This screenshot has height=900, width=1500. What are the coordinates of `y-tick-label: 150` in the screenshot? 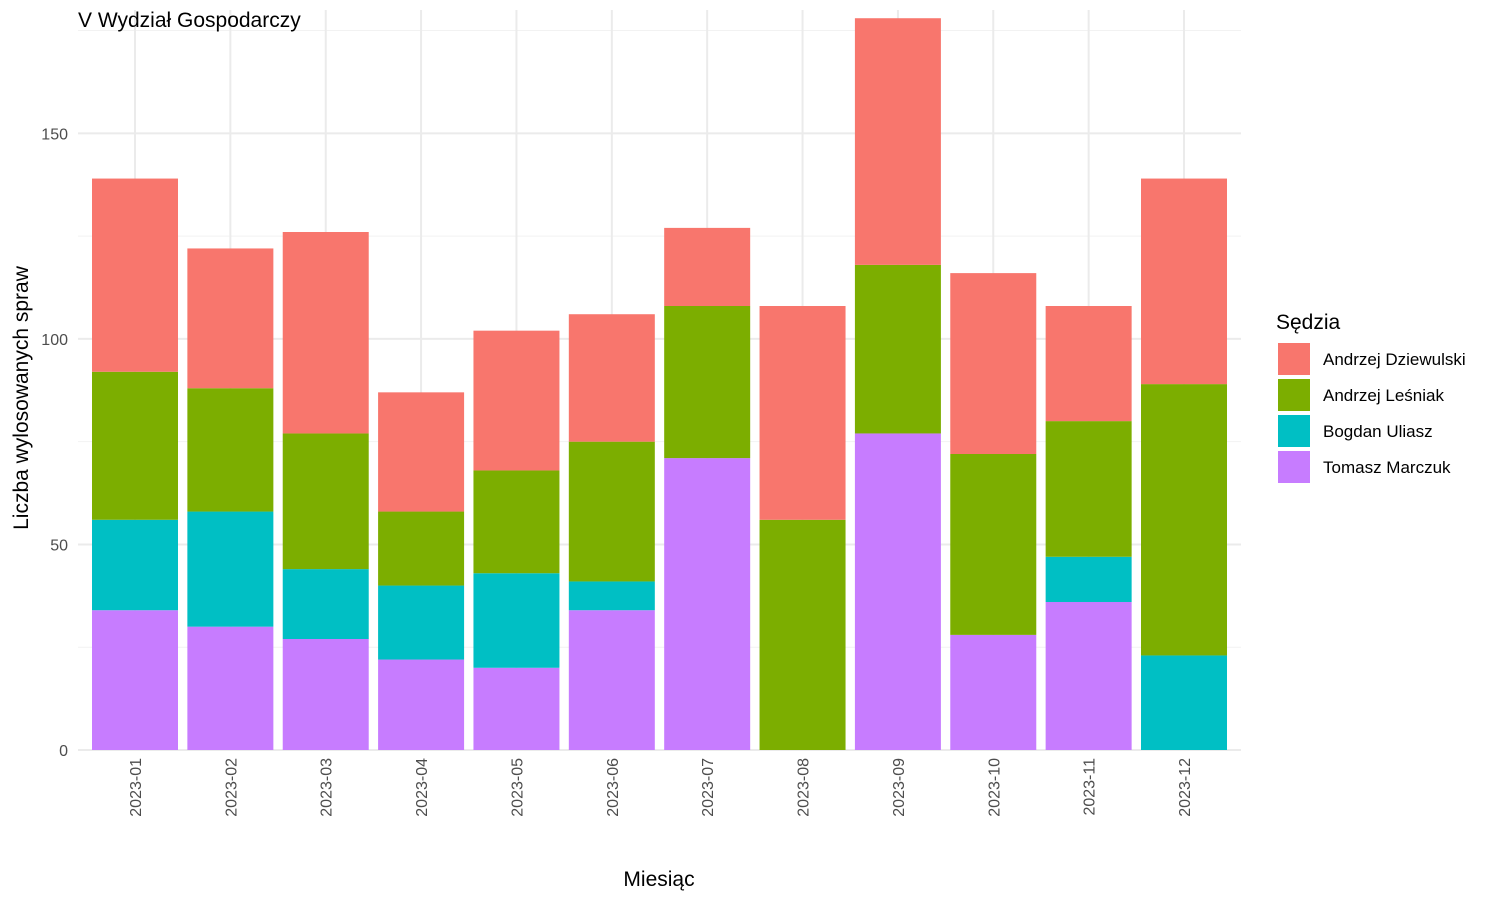 It's located at (54, 134).